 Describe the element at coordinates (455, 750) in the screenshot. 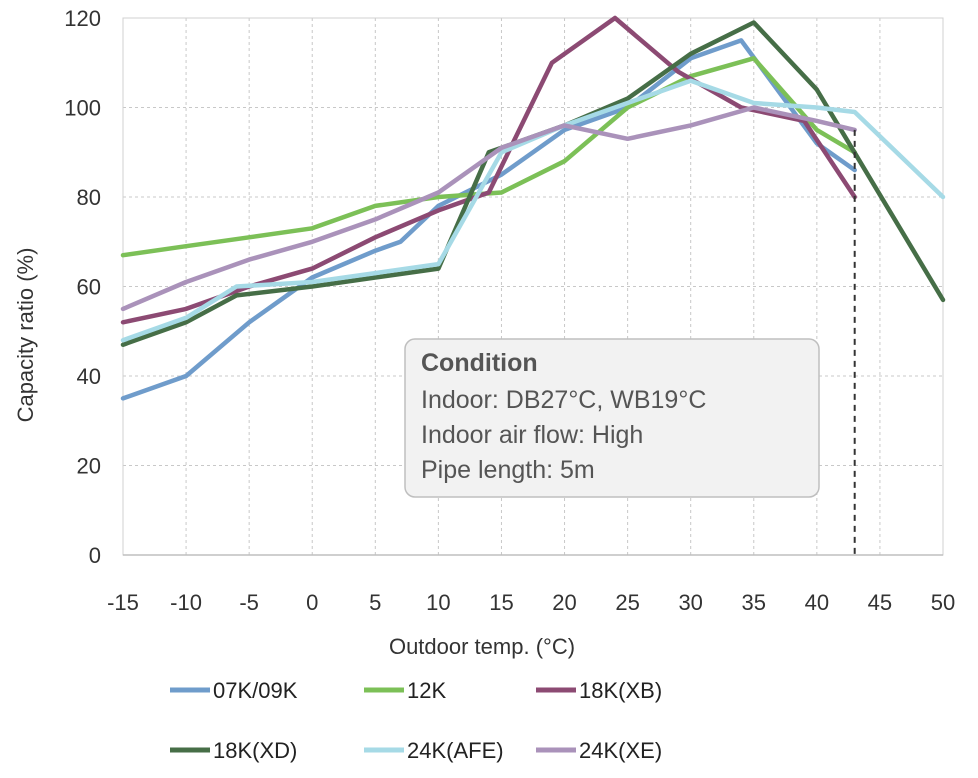

I see `legend-label: 24K(AFE)` at that location.